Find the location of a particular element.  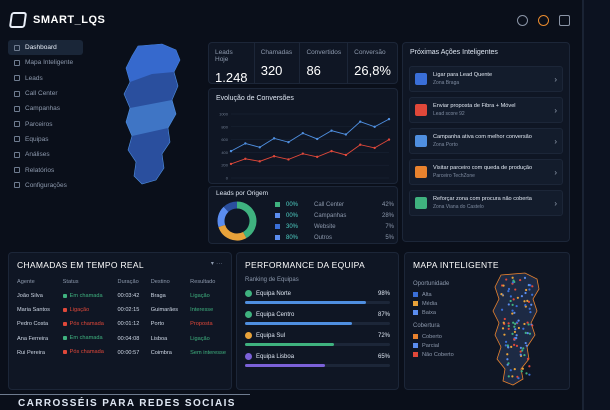

search-icon is located at coordinates (522, 20).